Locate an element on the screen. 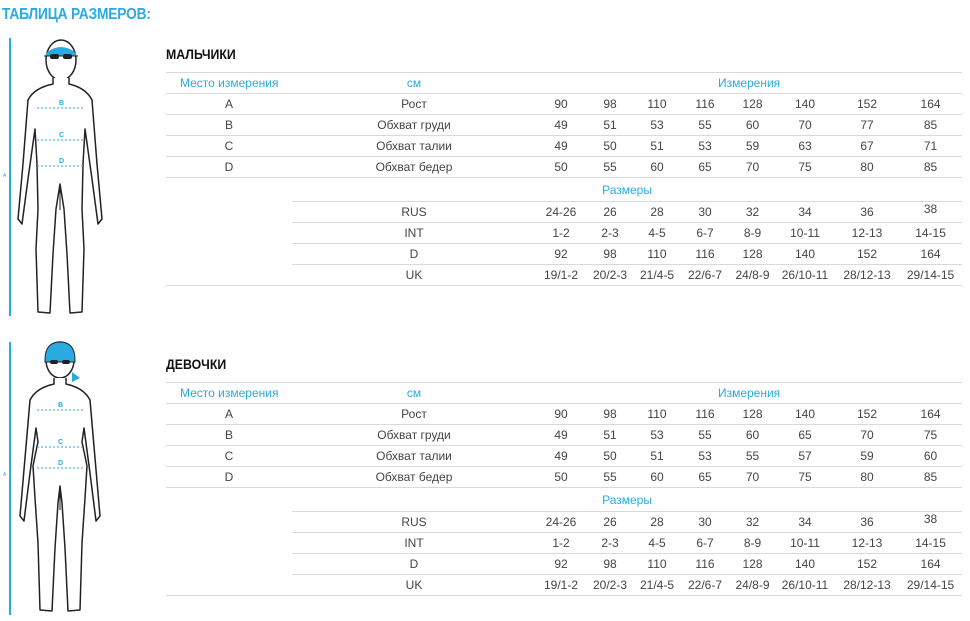  header-place: Место измерения is located at coordinates (229, 83).